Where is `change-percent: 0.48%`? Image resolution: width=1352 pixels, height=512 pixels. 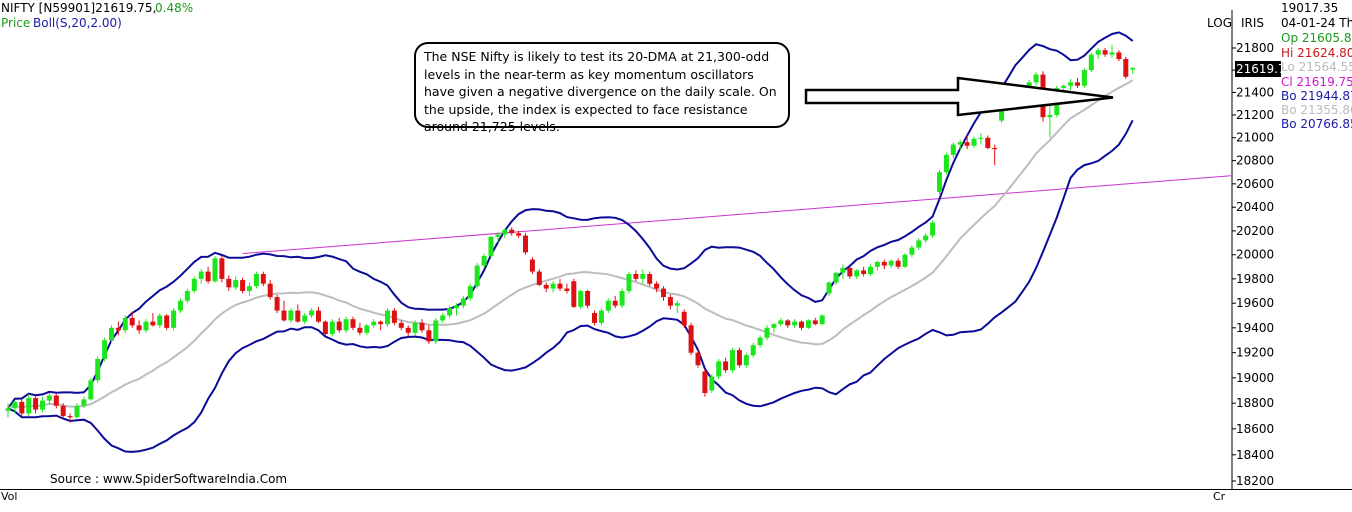 change-percent: 0.48% is located at coordinates (174, 8).